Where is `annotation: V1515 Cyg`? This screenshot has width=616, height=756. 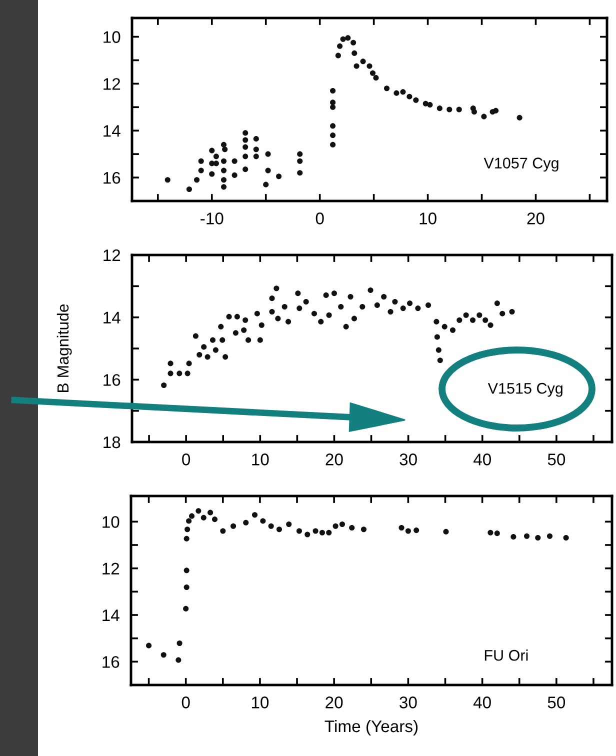 annotation: V1515 Cyg is located at coordinates (525, 389).